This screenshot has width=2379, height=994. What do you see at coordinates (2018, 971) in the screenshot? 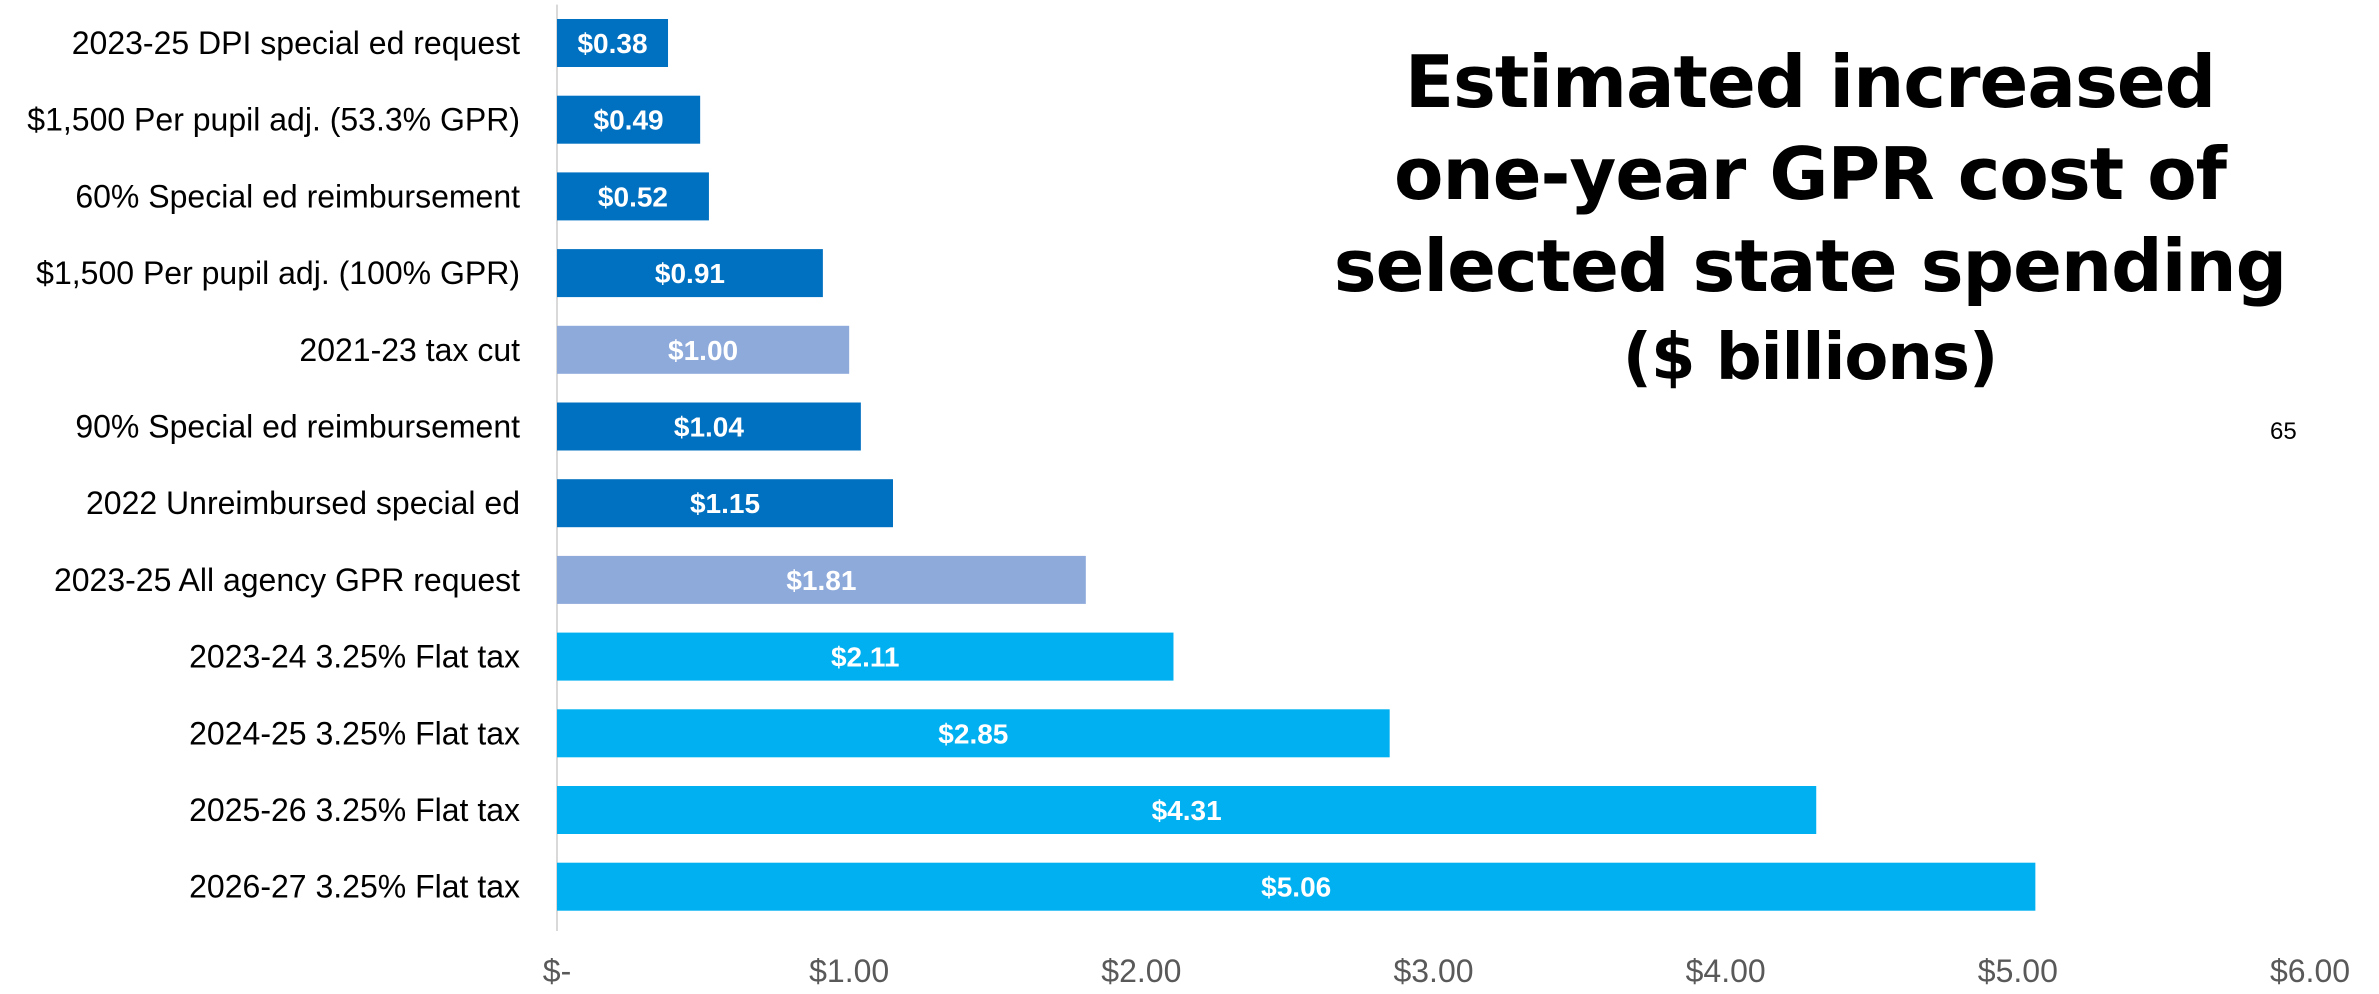
I see `x-tick-label: $5.00` at bounding box center [2018, 971].